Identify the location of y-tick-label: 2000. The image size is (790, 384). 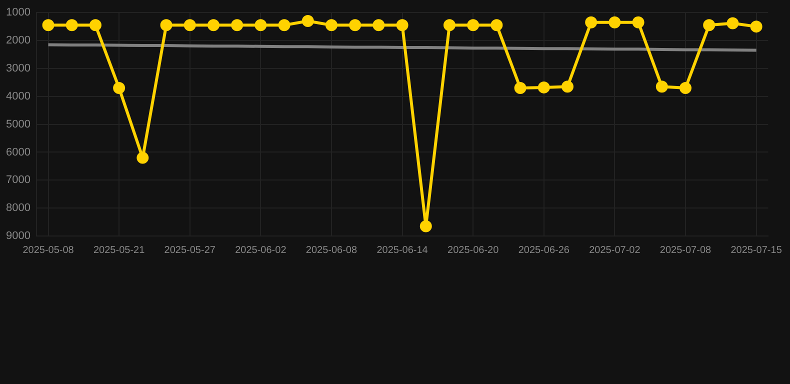
(18, 40).